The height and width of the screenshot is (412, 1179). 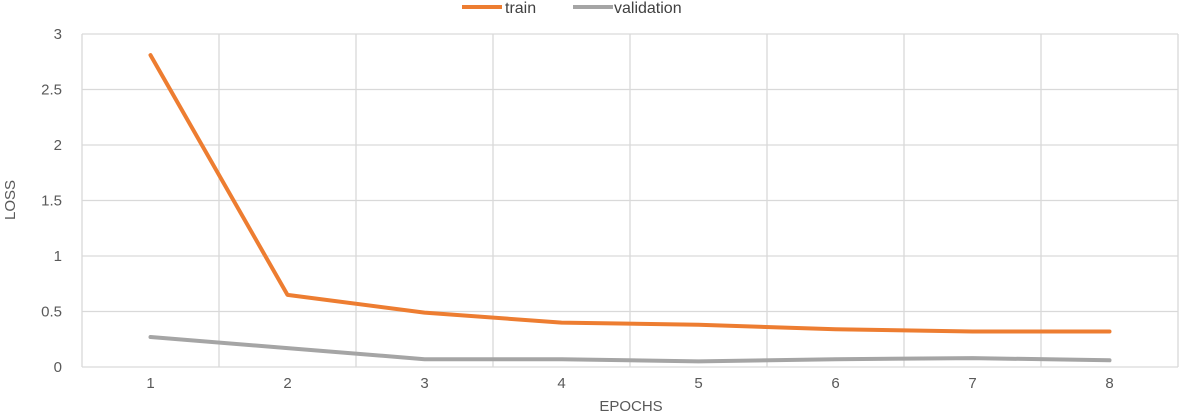 I want to click on y-tick-label: 3, so click(x=58, y=34).